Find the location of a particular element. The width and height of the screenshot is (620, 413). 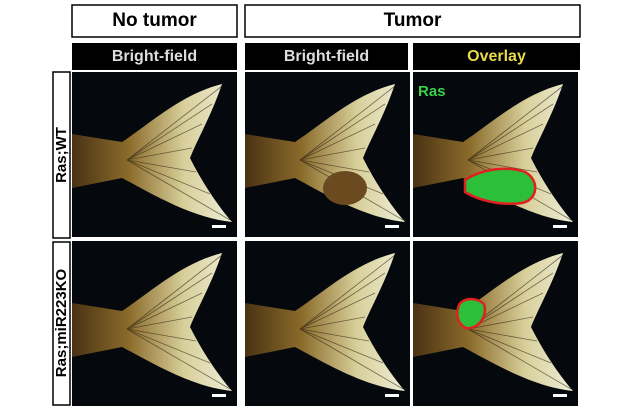

group-label: Tumor is located at coordinates (413, 20).